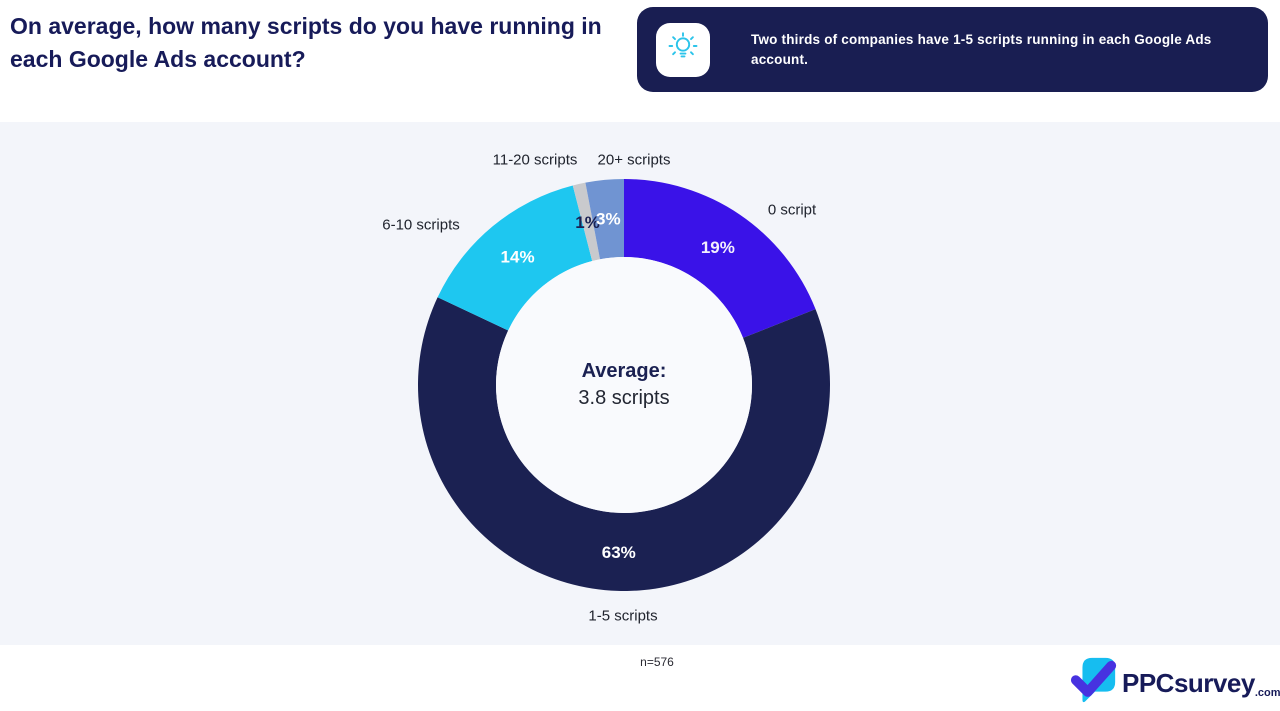 The height and width of the screenshot is (711, 1280). I want to click on donut-pct-label-1: 63%, so click(619, 552).